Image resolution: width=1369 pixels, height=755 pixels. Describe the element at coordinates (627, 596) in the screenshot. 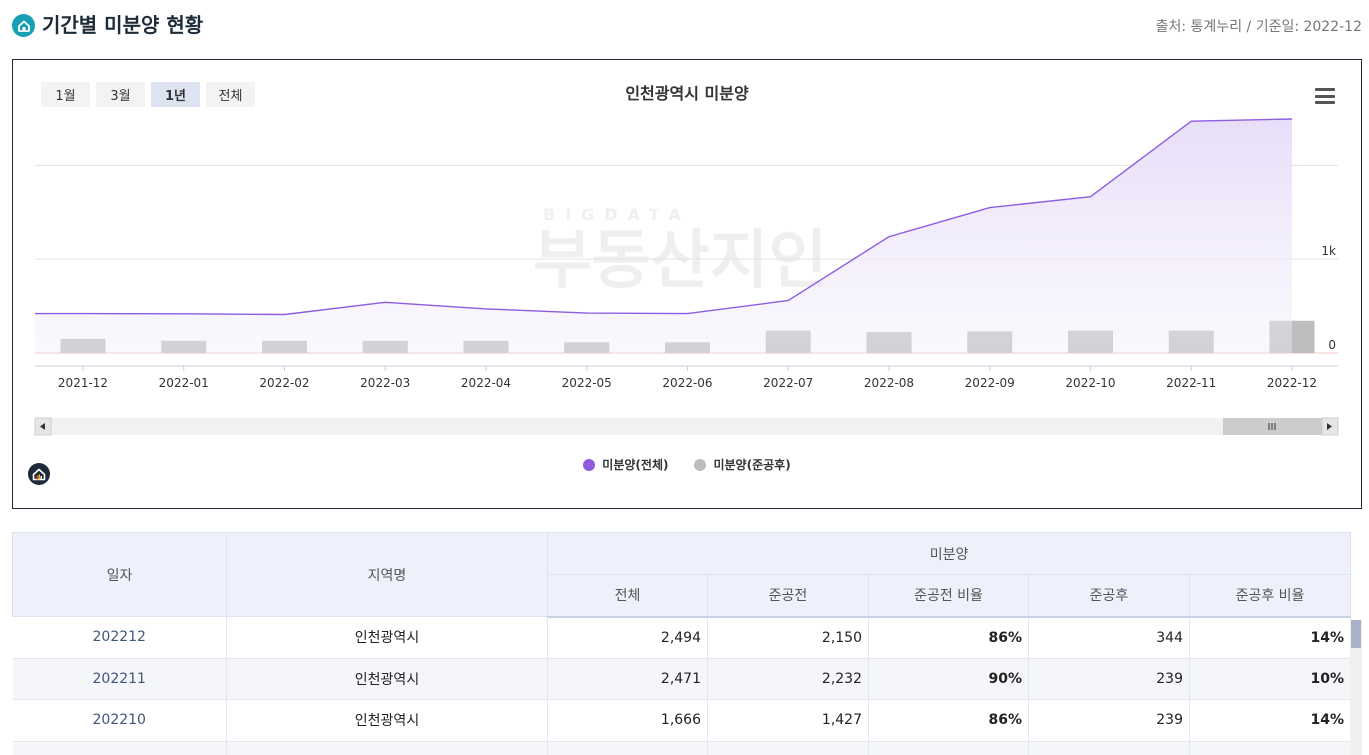

I see `col-header-total: 전체` at that location.